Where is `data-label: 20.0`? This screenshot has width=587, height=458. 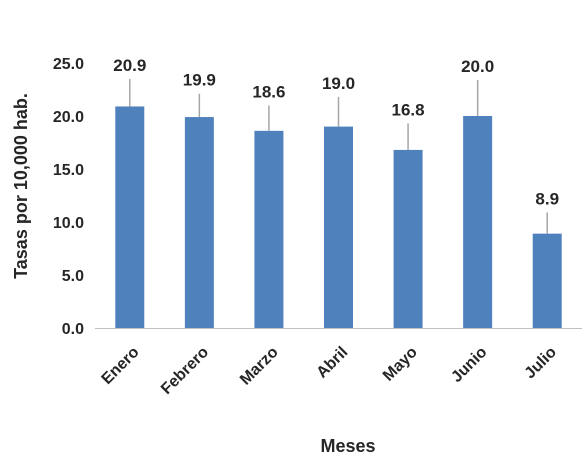 data-label: 20.0 is located at coordinates (477, 66).